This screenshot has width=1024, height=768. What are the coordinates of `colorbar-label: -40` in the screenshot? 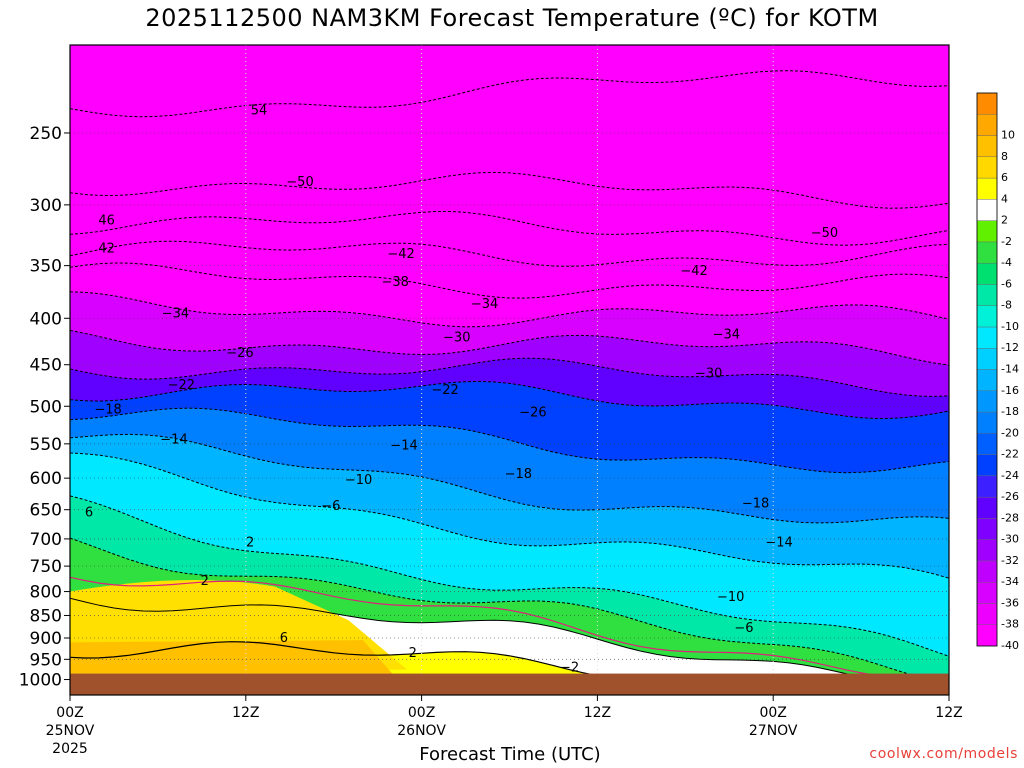 It's located at (1010, 645).